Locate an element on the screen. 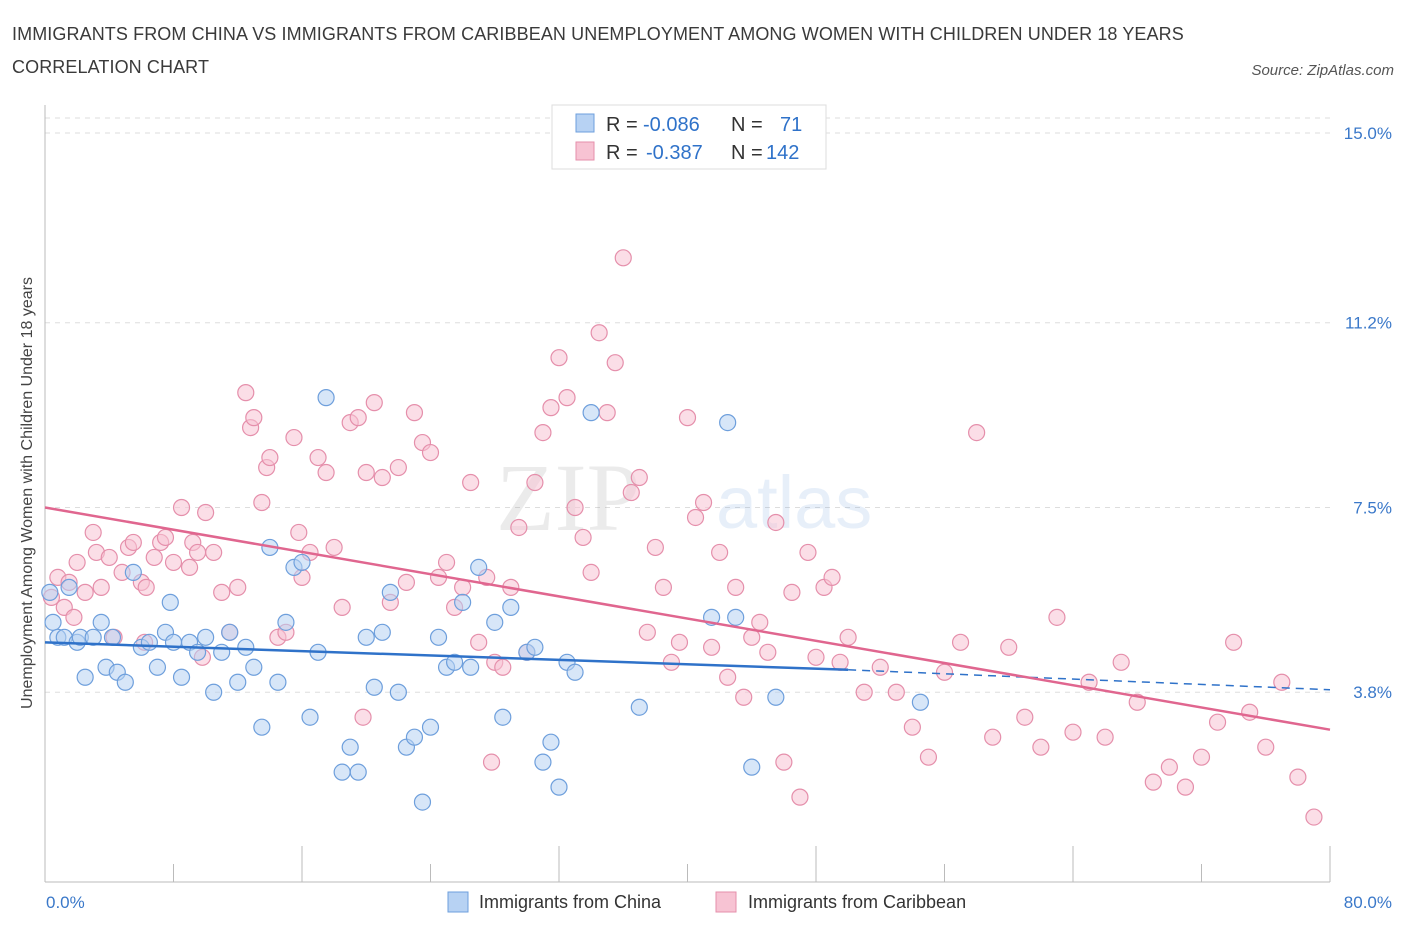  y-tick-label: 3.8% is located at coordinates (1372, 692).